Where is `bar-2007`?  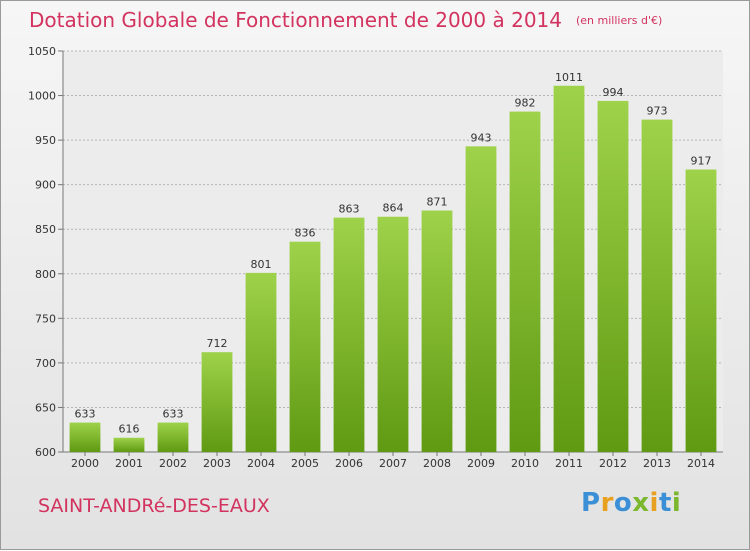 bar-2007 is located at coordinates (393, 334).